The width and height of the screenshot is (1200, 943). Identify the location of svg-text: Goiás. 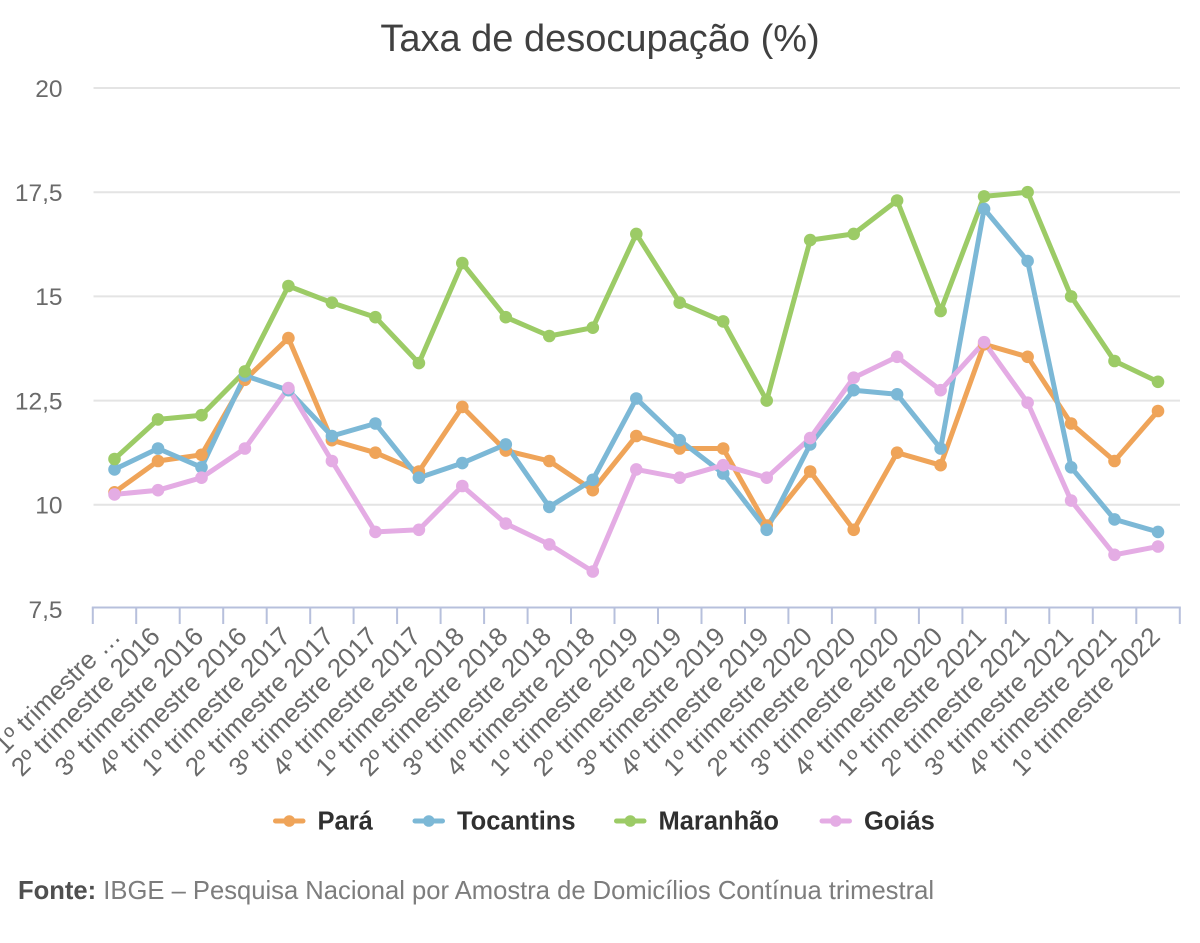
(899, 822).